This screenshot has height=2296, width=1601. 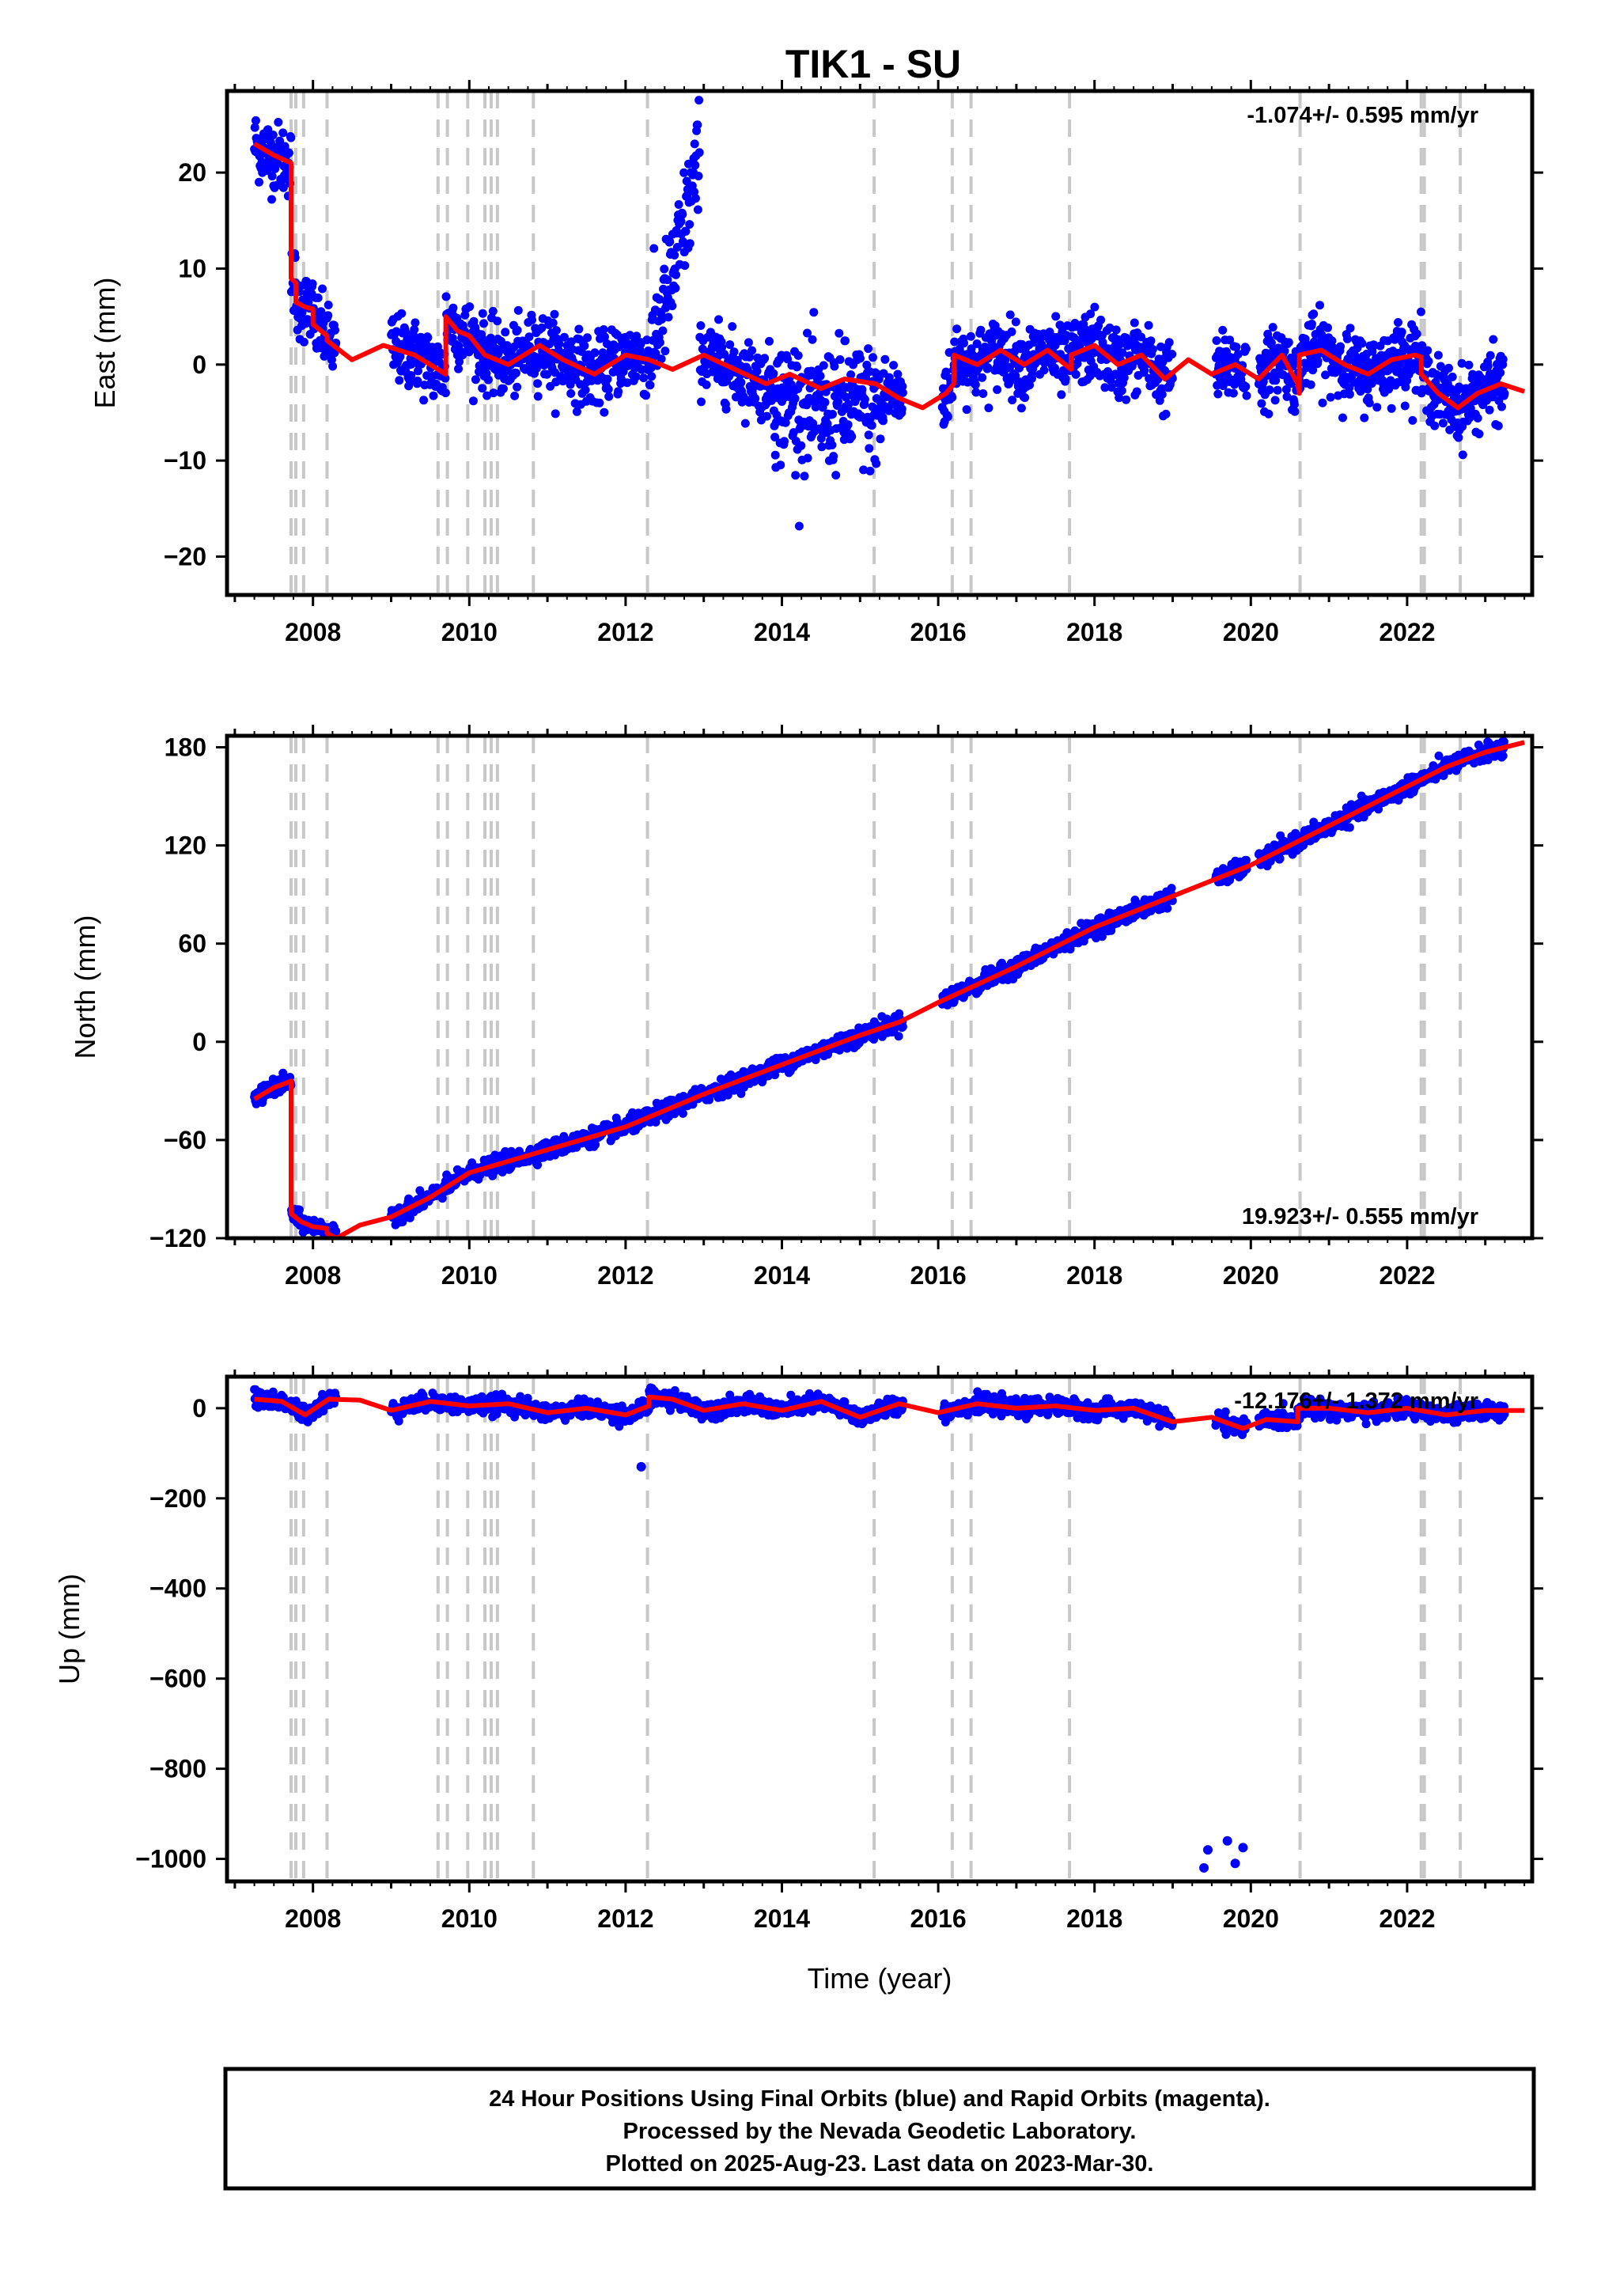 What do you see at coordinates (939, 632) in the screenshot?
I see `x-tick-label: 2016` at bounding box center [939, 632].